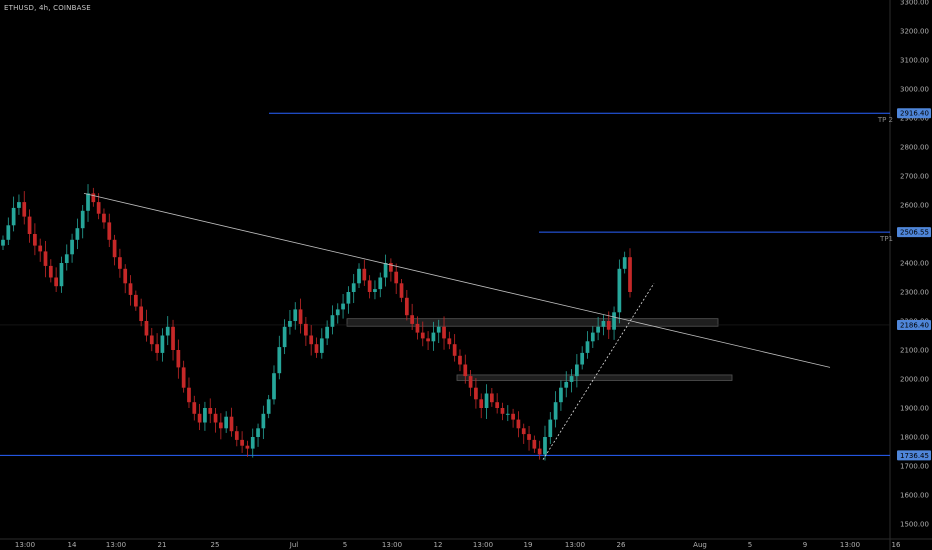  I want to click on supply-demand-zone, so click(532, 322).